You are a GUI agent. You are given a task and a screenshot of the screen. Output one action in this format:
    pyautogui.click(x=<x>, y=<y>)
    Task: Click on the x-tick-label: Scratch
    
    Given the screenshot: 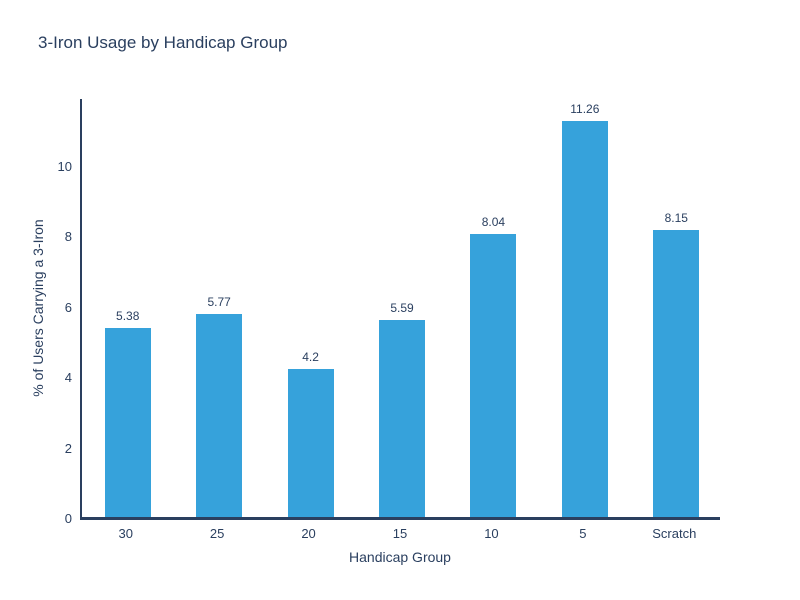 What is the action you would take?
    pyautogui.click(x=674, y=533)
    